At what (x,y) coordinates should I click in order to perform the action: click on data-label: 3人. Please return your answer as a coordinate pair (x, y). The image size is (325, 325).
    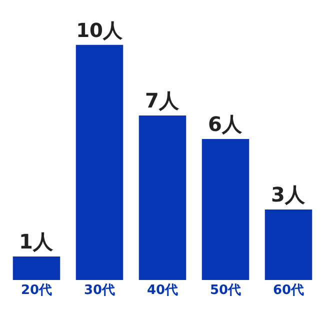
    Looking at the image, I should click on (288, 194).